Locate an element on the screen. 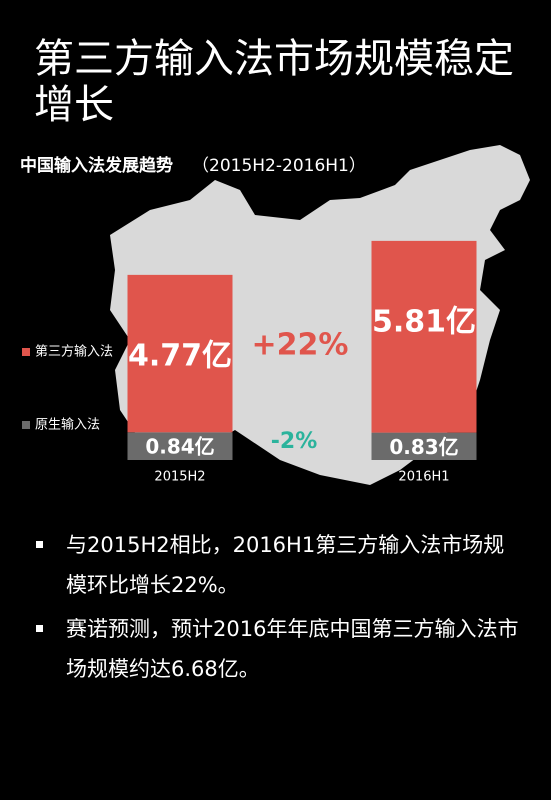 The height and width of the screenshot is (800, 551). chart-subtitle: （2015H2-2016H1） is located at coordinates (279, 166).